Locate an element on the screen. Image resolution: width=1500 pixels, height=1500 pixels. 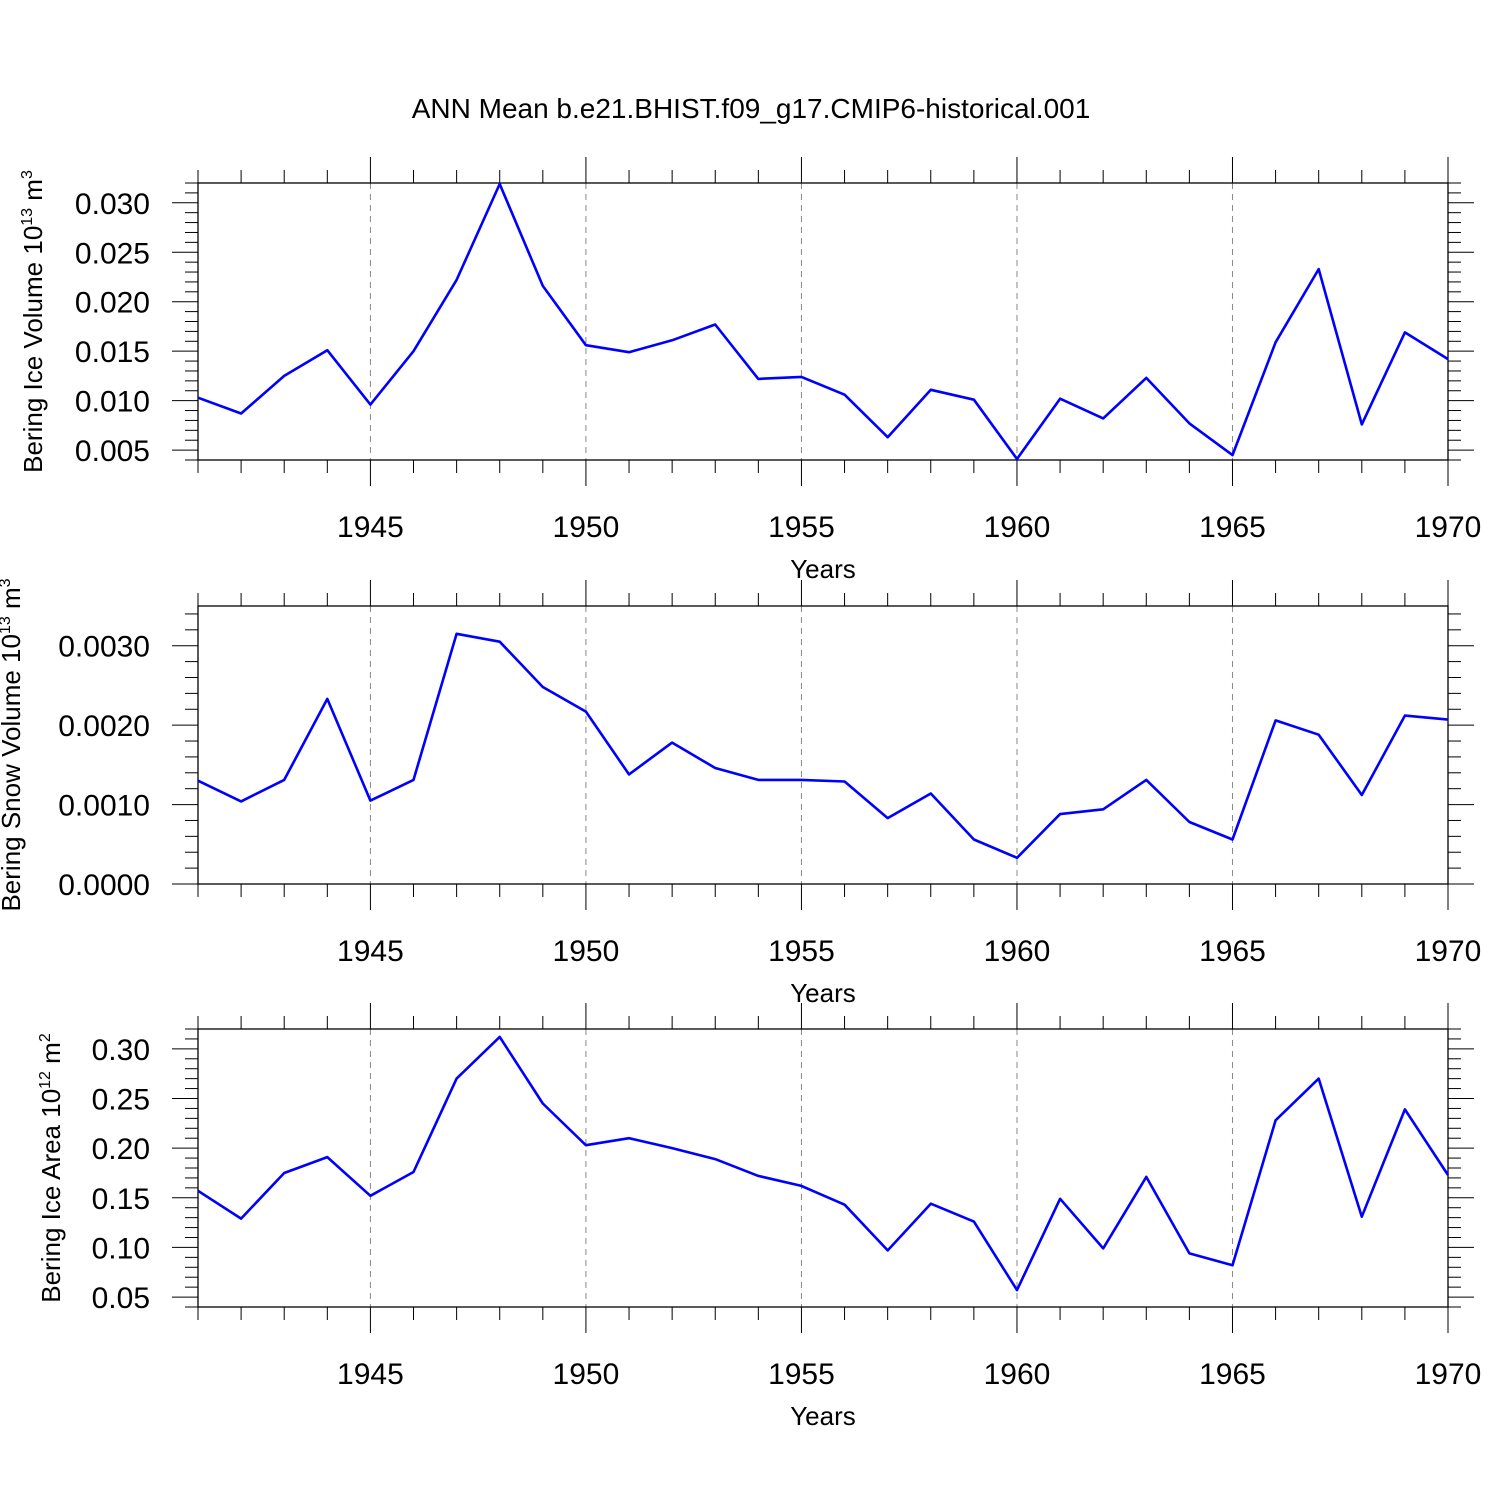
y-tick-label: 0.25 is located at coordinates (121, 1100).